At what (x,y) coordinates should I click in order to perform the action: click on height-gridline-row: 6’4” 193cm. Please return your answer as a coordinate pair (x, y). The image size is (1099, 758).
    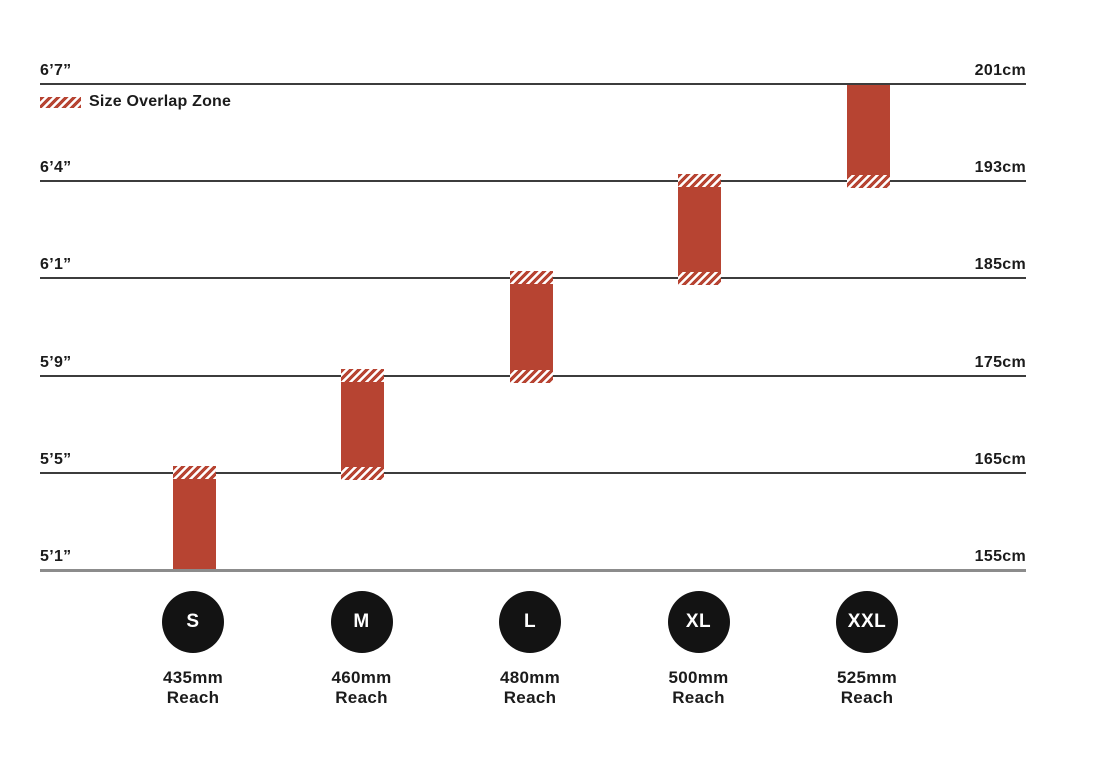
    Looking at the image, I should click on (533, 171).